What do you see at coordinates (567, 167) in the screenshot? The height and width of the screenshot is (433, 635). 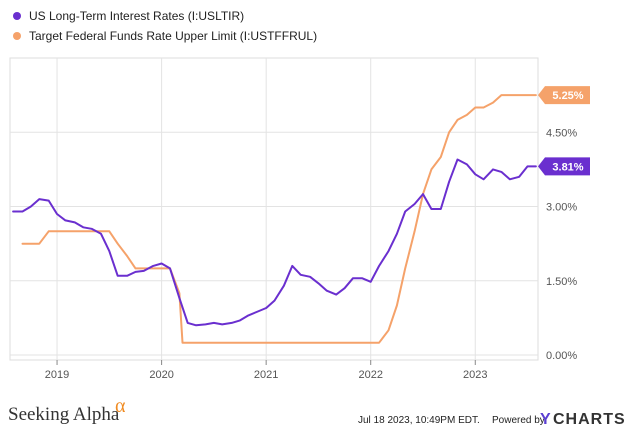 I see `end-value-label: 3.81%` at bounding box center [567, 167].